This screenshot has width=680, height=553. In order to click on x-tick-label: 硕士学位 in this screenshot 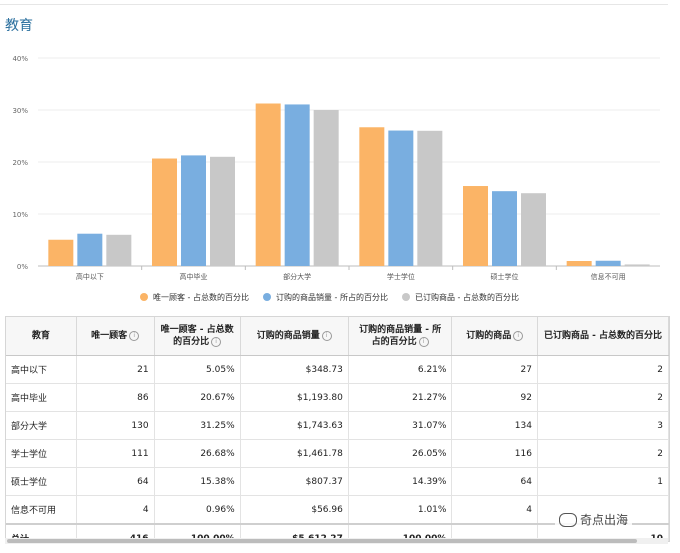, I will do `click(505, 276)`.